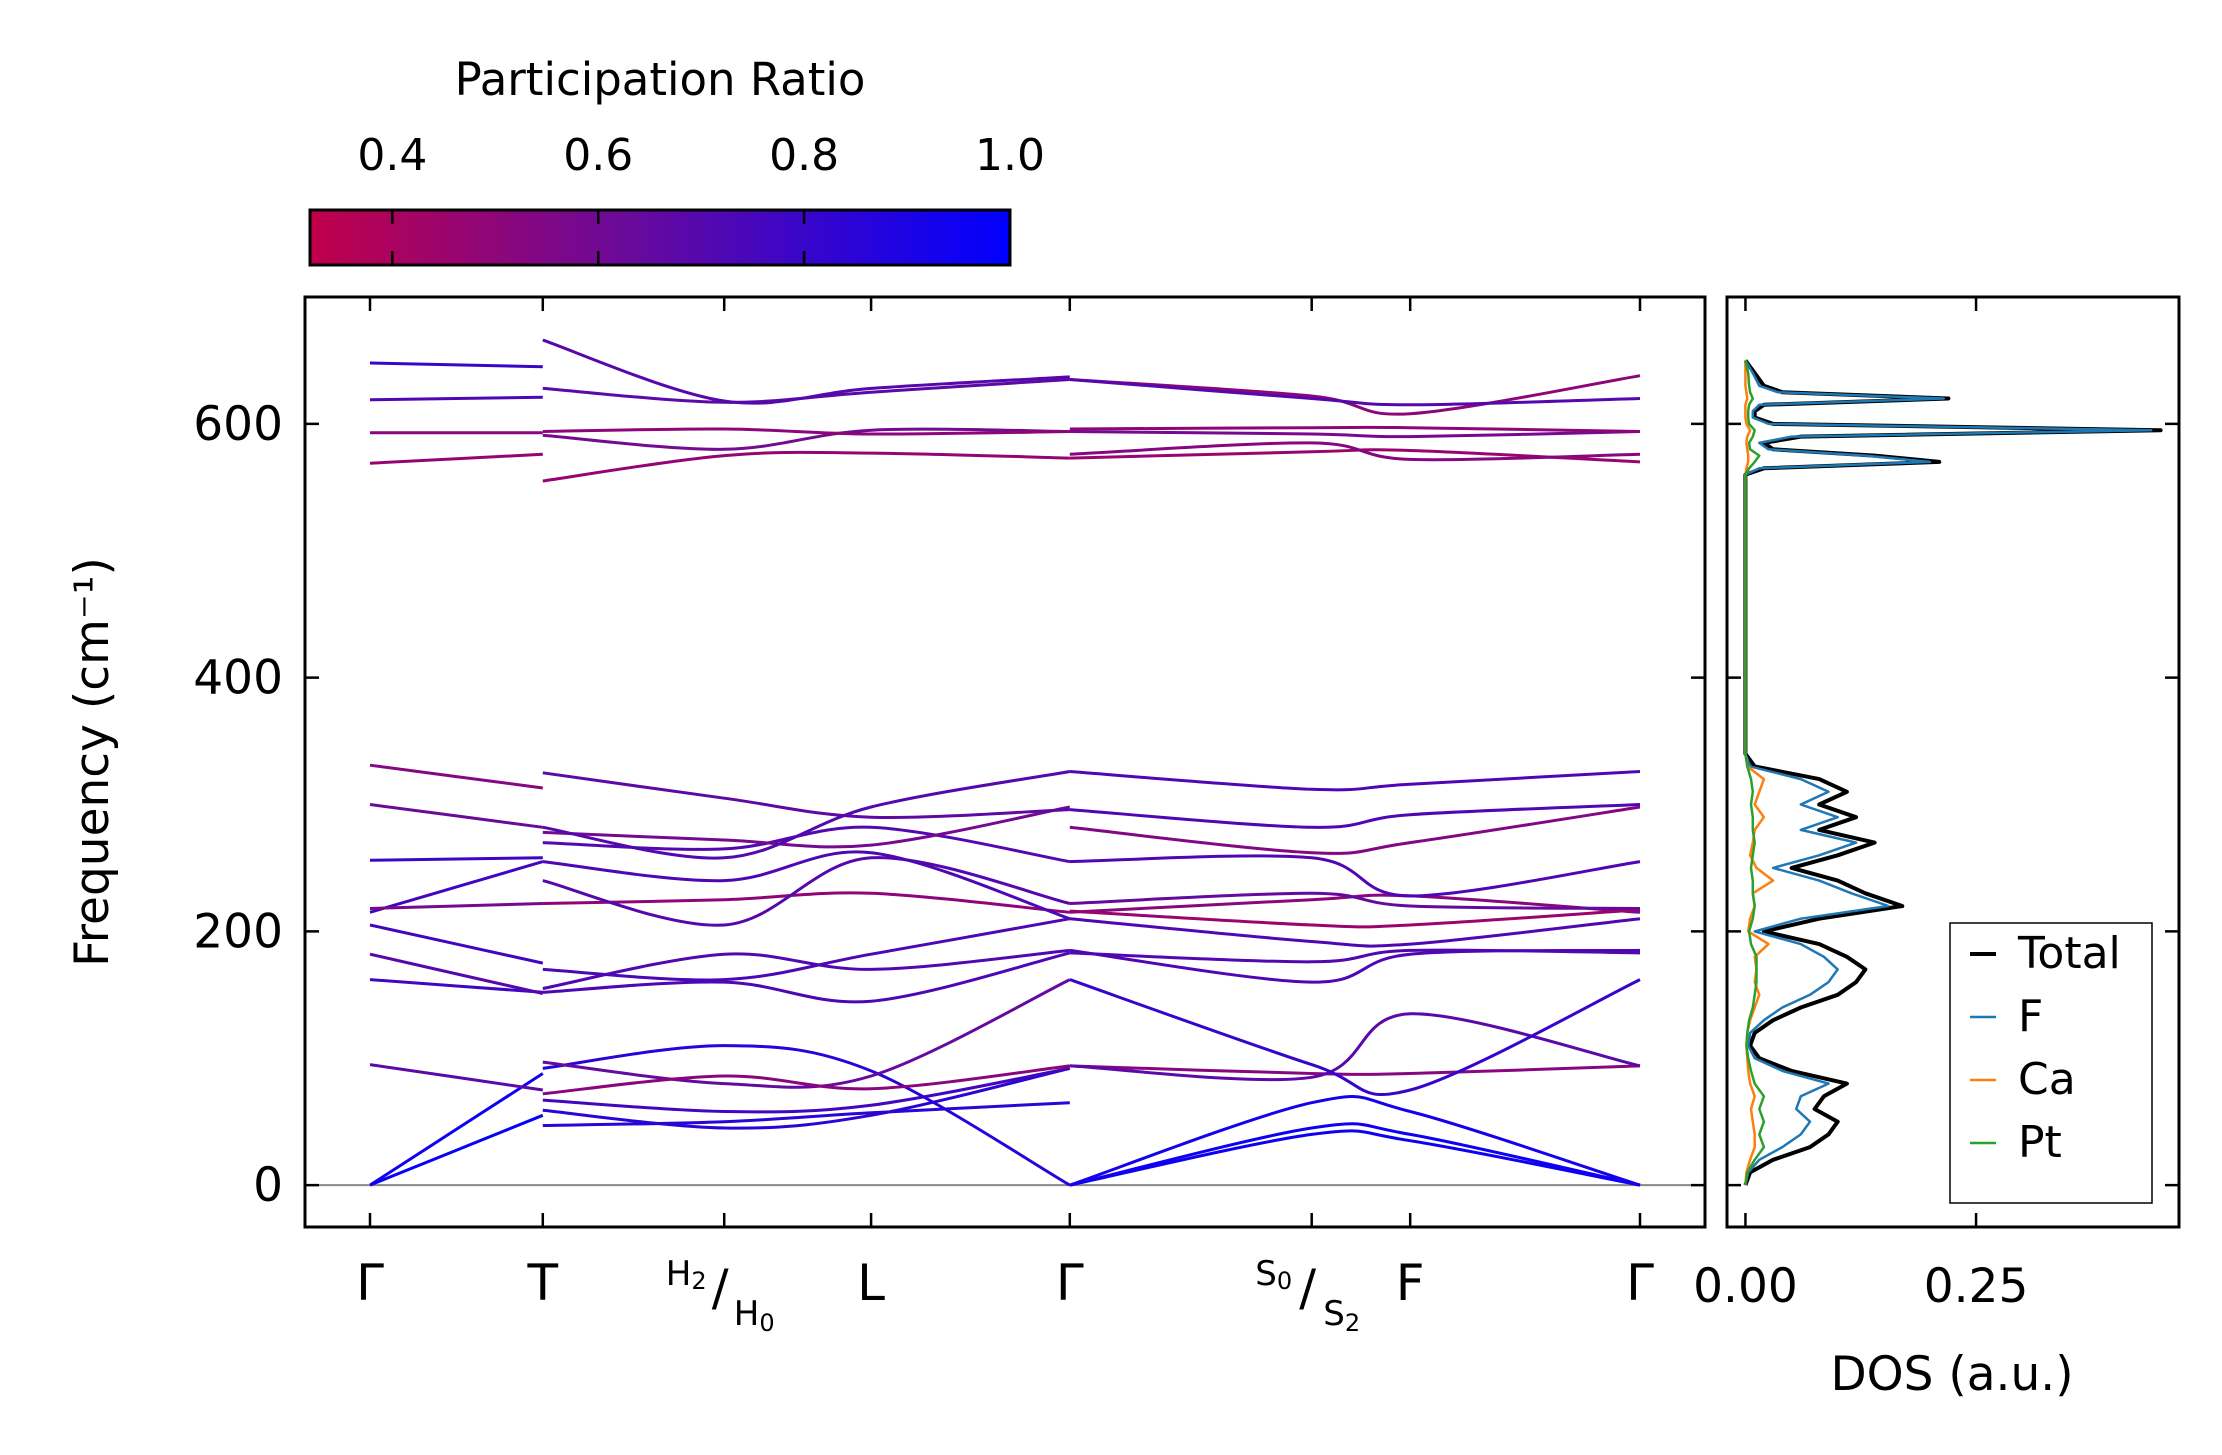 The height and width of the screenshot is (1455, 2222). Describe the element at coordinates (1951, 1374) in the screenshot. I see `dos-x-axis-label: DOS (a.u.)` at that location.